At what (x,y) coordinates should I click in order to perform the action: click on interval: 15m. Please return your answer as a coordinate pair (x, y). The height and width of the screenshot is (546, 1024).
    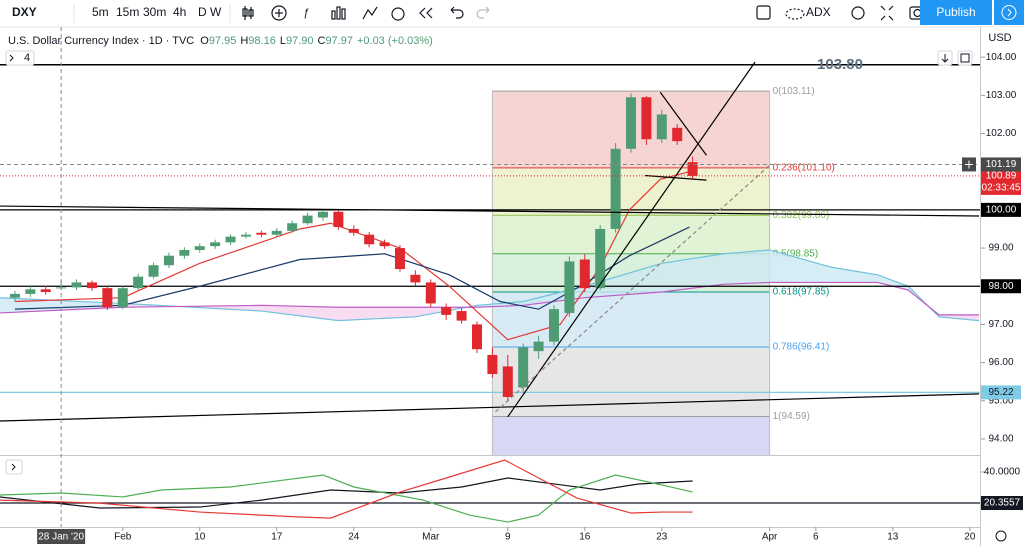
    Looking at the image, I should click on (127, 12).